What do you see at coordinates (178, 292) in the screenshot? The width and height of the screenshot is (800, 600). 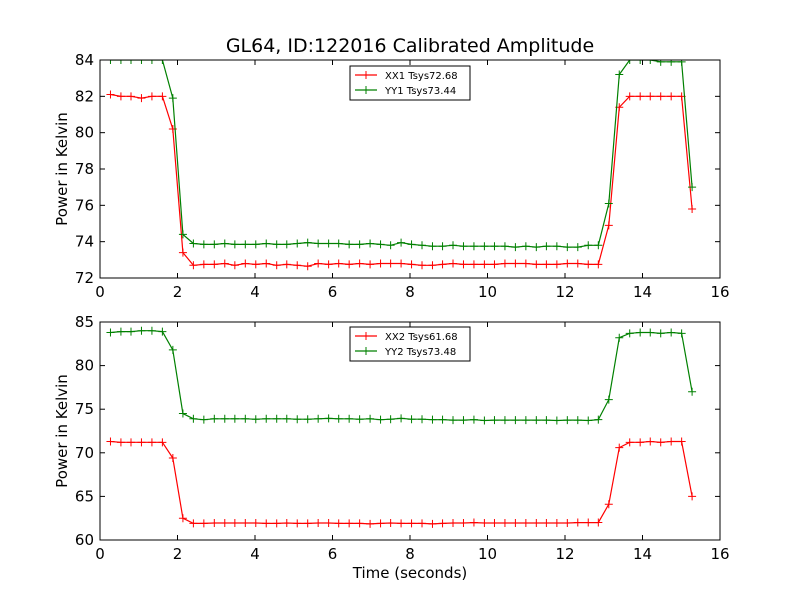 I see `x-tick-label: 2` at bounding box center [178, 292].